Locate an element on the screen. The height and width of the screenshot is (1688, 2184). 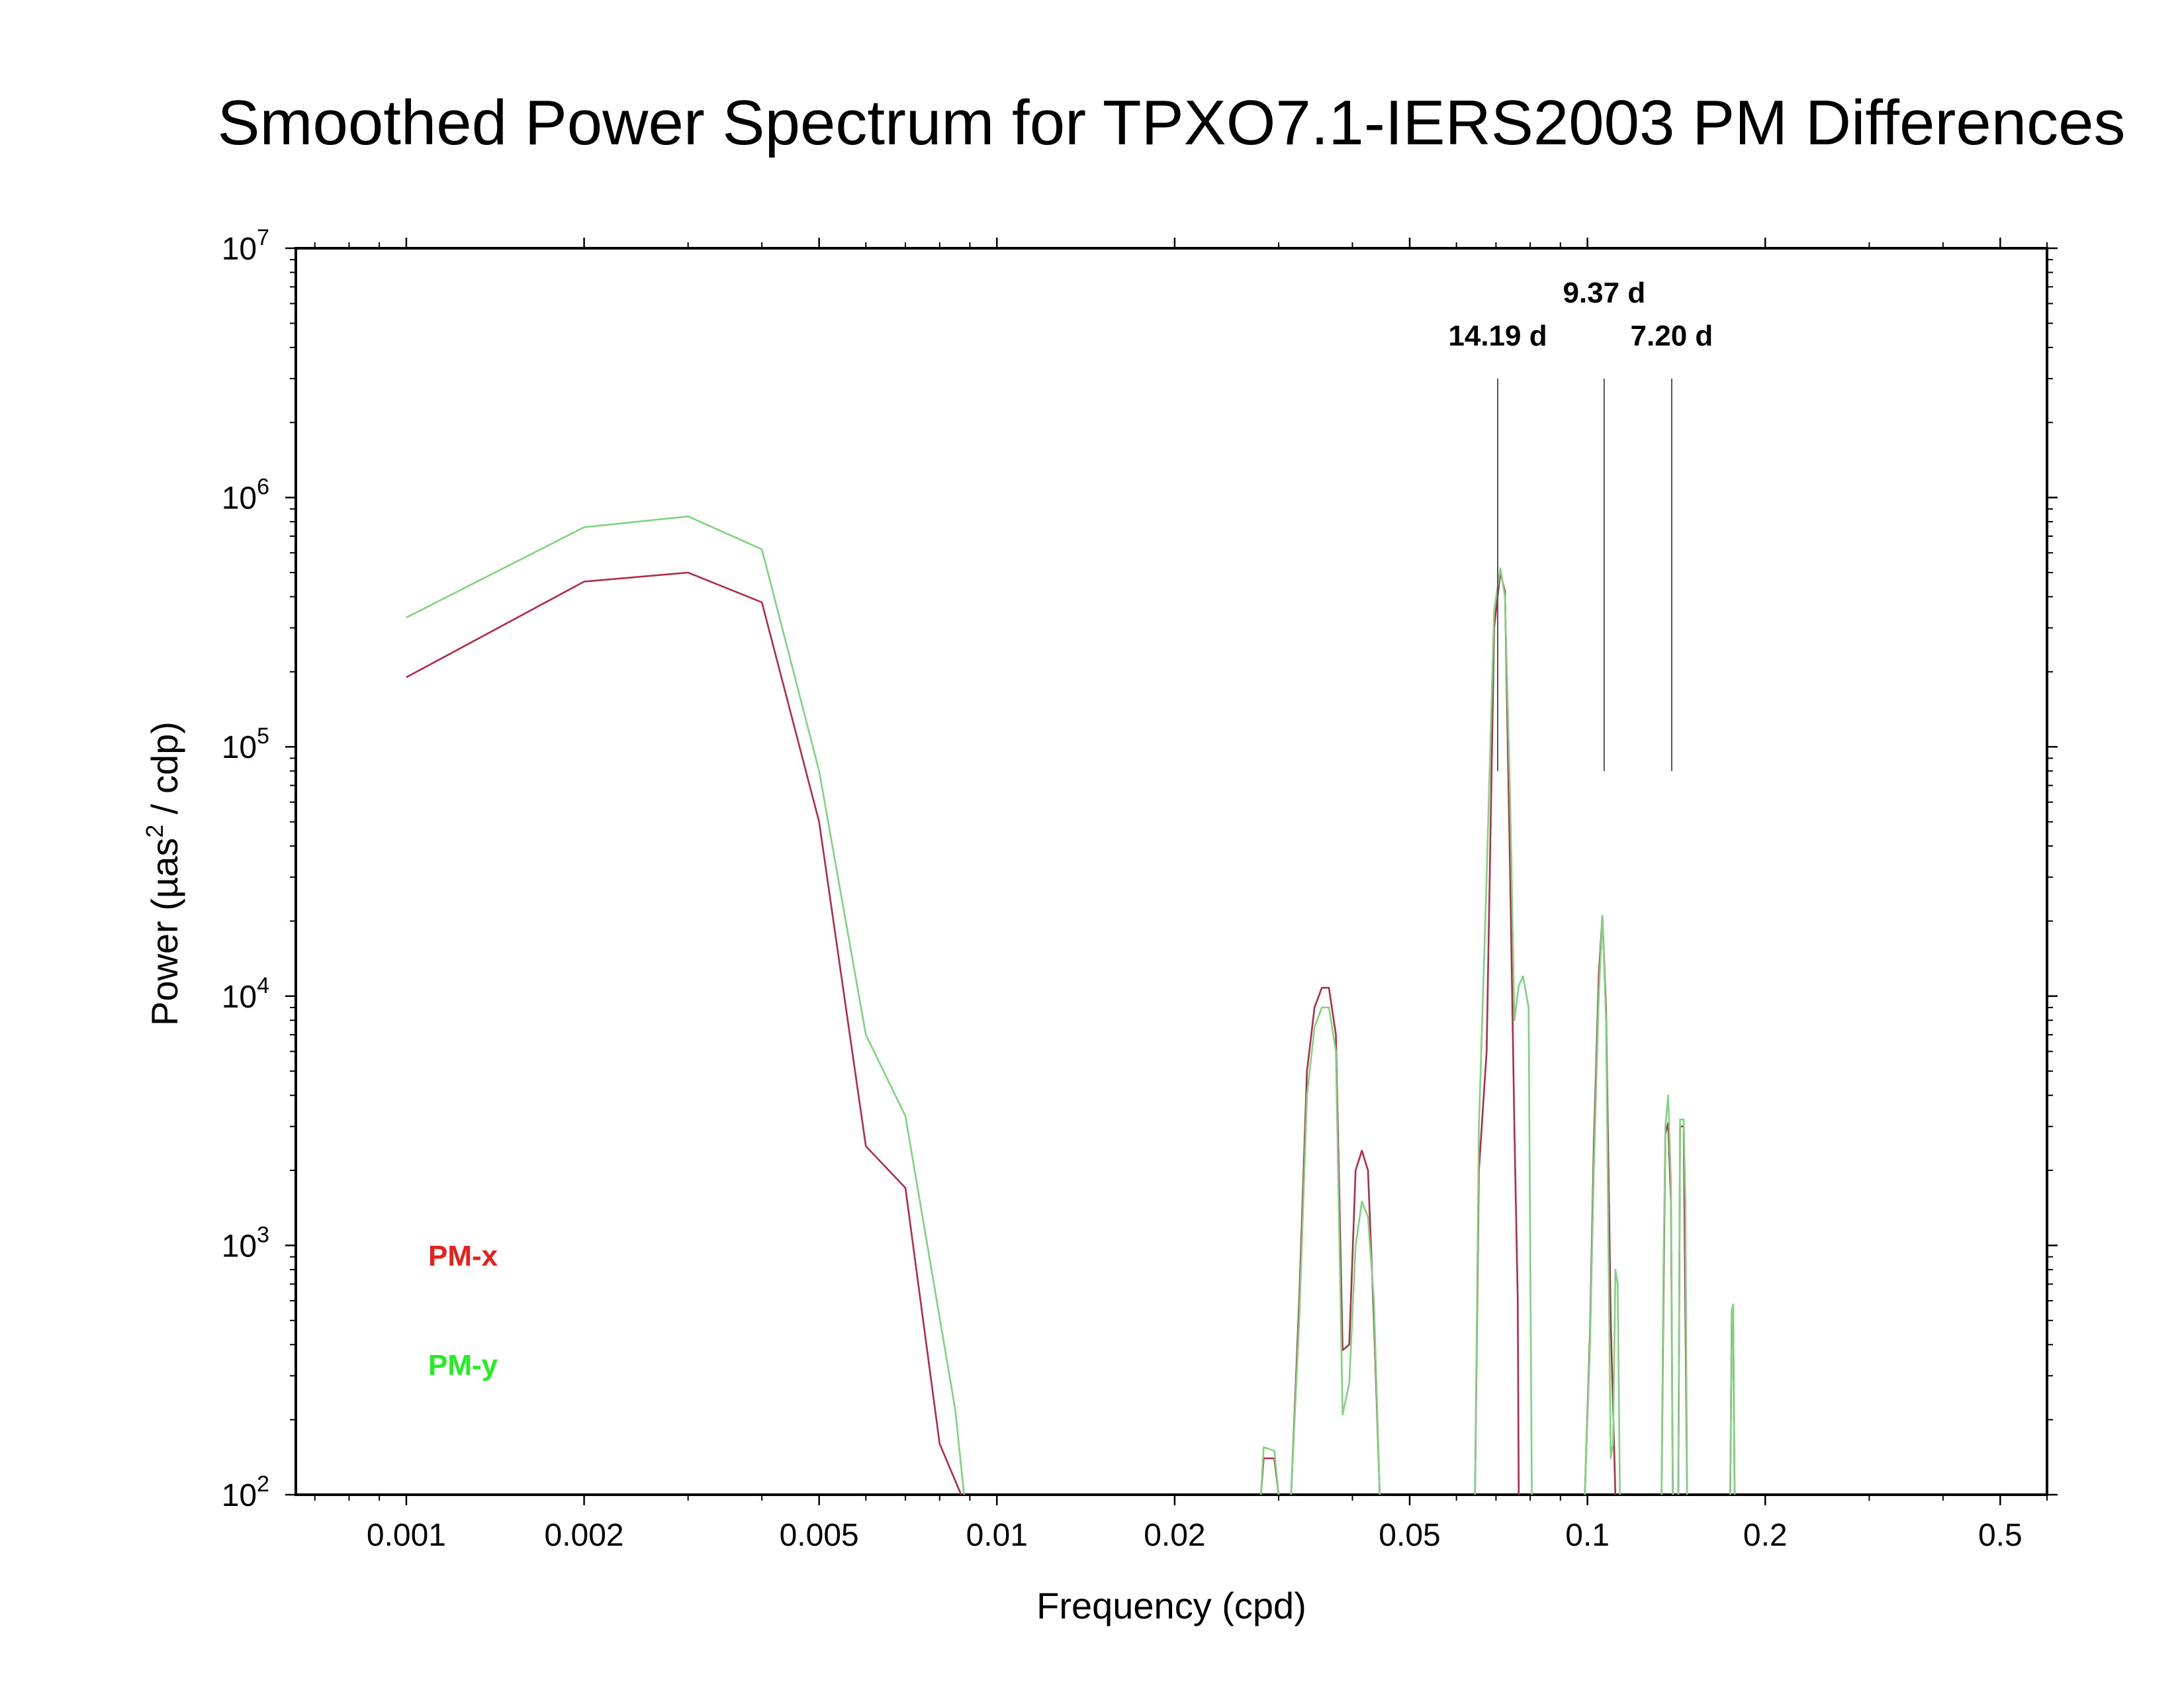
x-tick-label: 0.005 is located at coordinates (819, 1535).